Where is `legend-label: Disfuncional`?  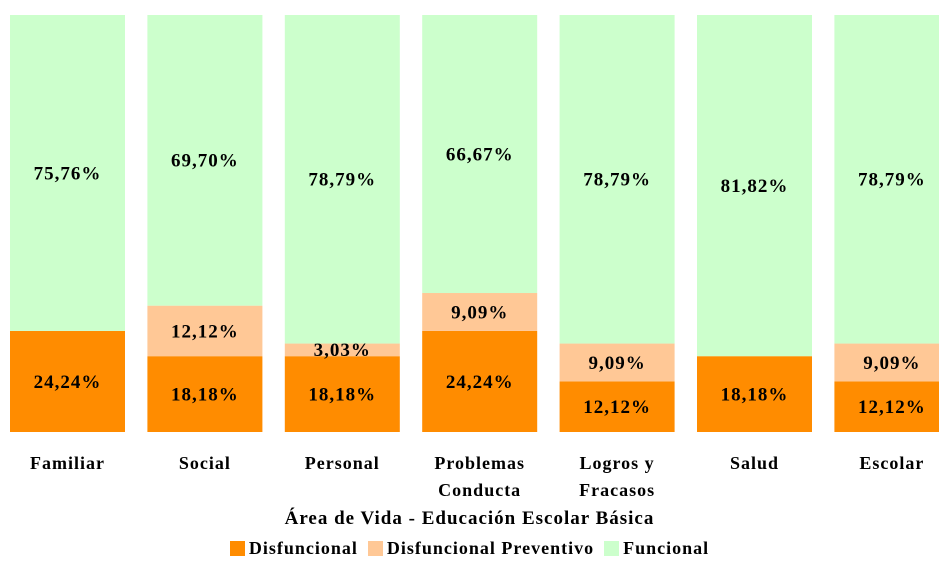 legend-label: Disfuncional is located at coordinates (303, 548).